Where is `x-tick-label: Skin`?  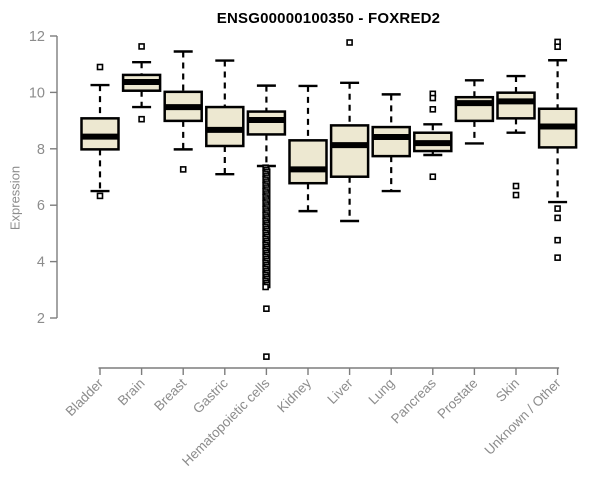
x-tick-label: Skin is located at coordinates (507, 390).